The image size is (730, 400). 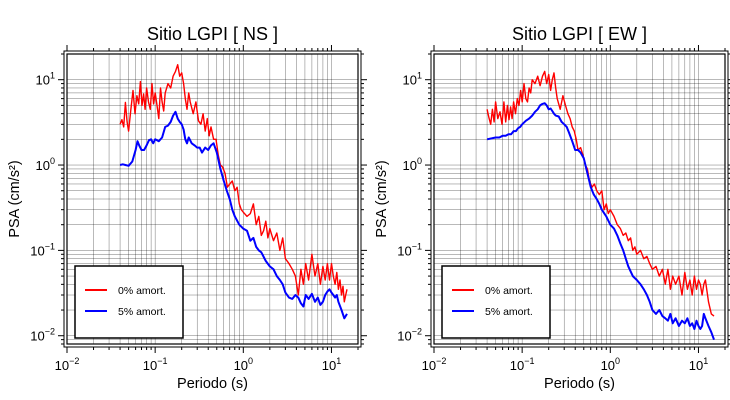 I want to click on chart-title: Sitio LGPI [ EW ], so click(x=579, y=34).